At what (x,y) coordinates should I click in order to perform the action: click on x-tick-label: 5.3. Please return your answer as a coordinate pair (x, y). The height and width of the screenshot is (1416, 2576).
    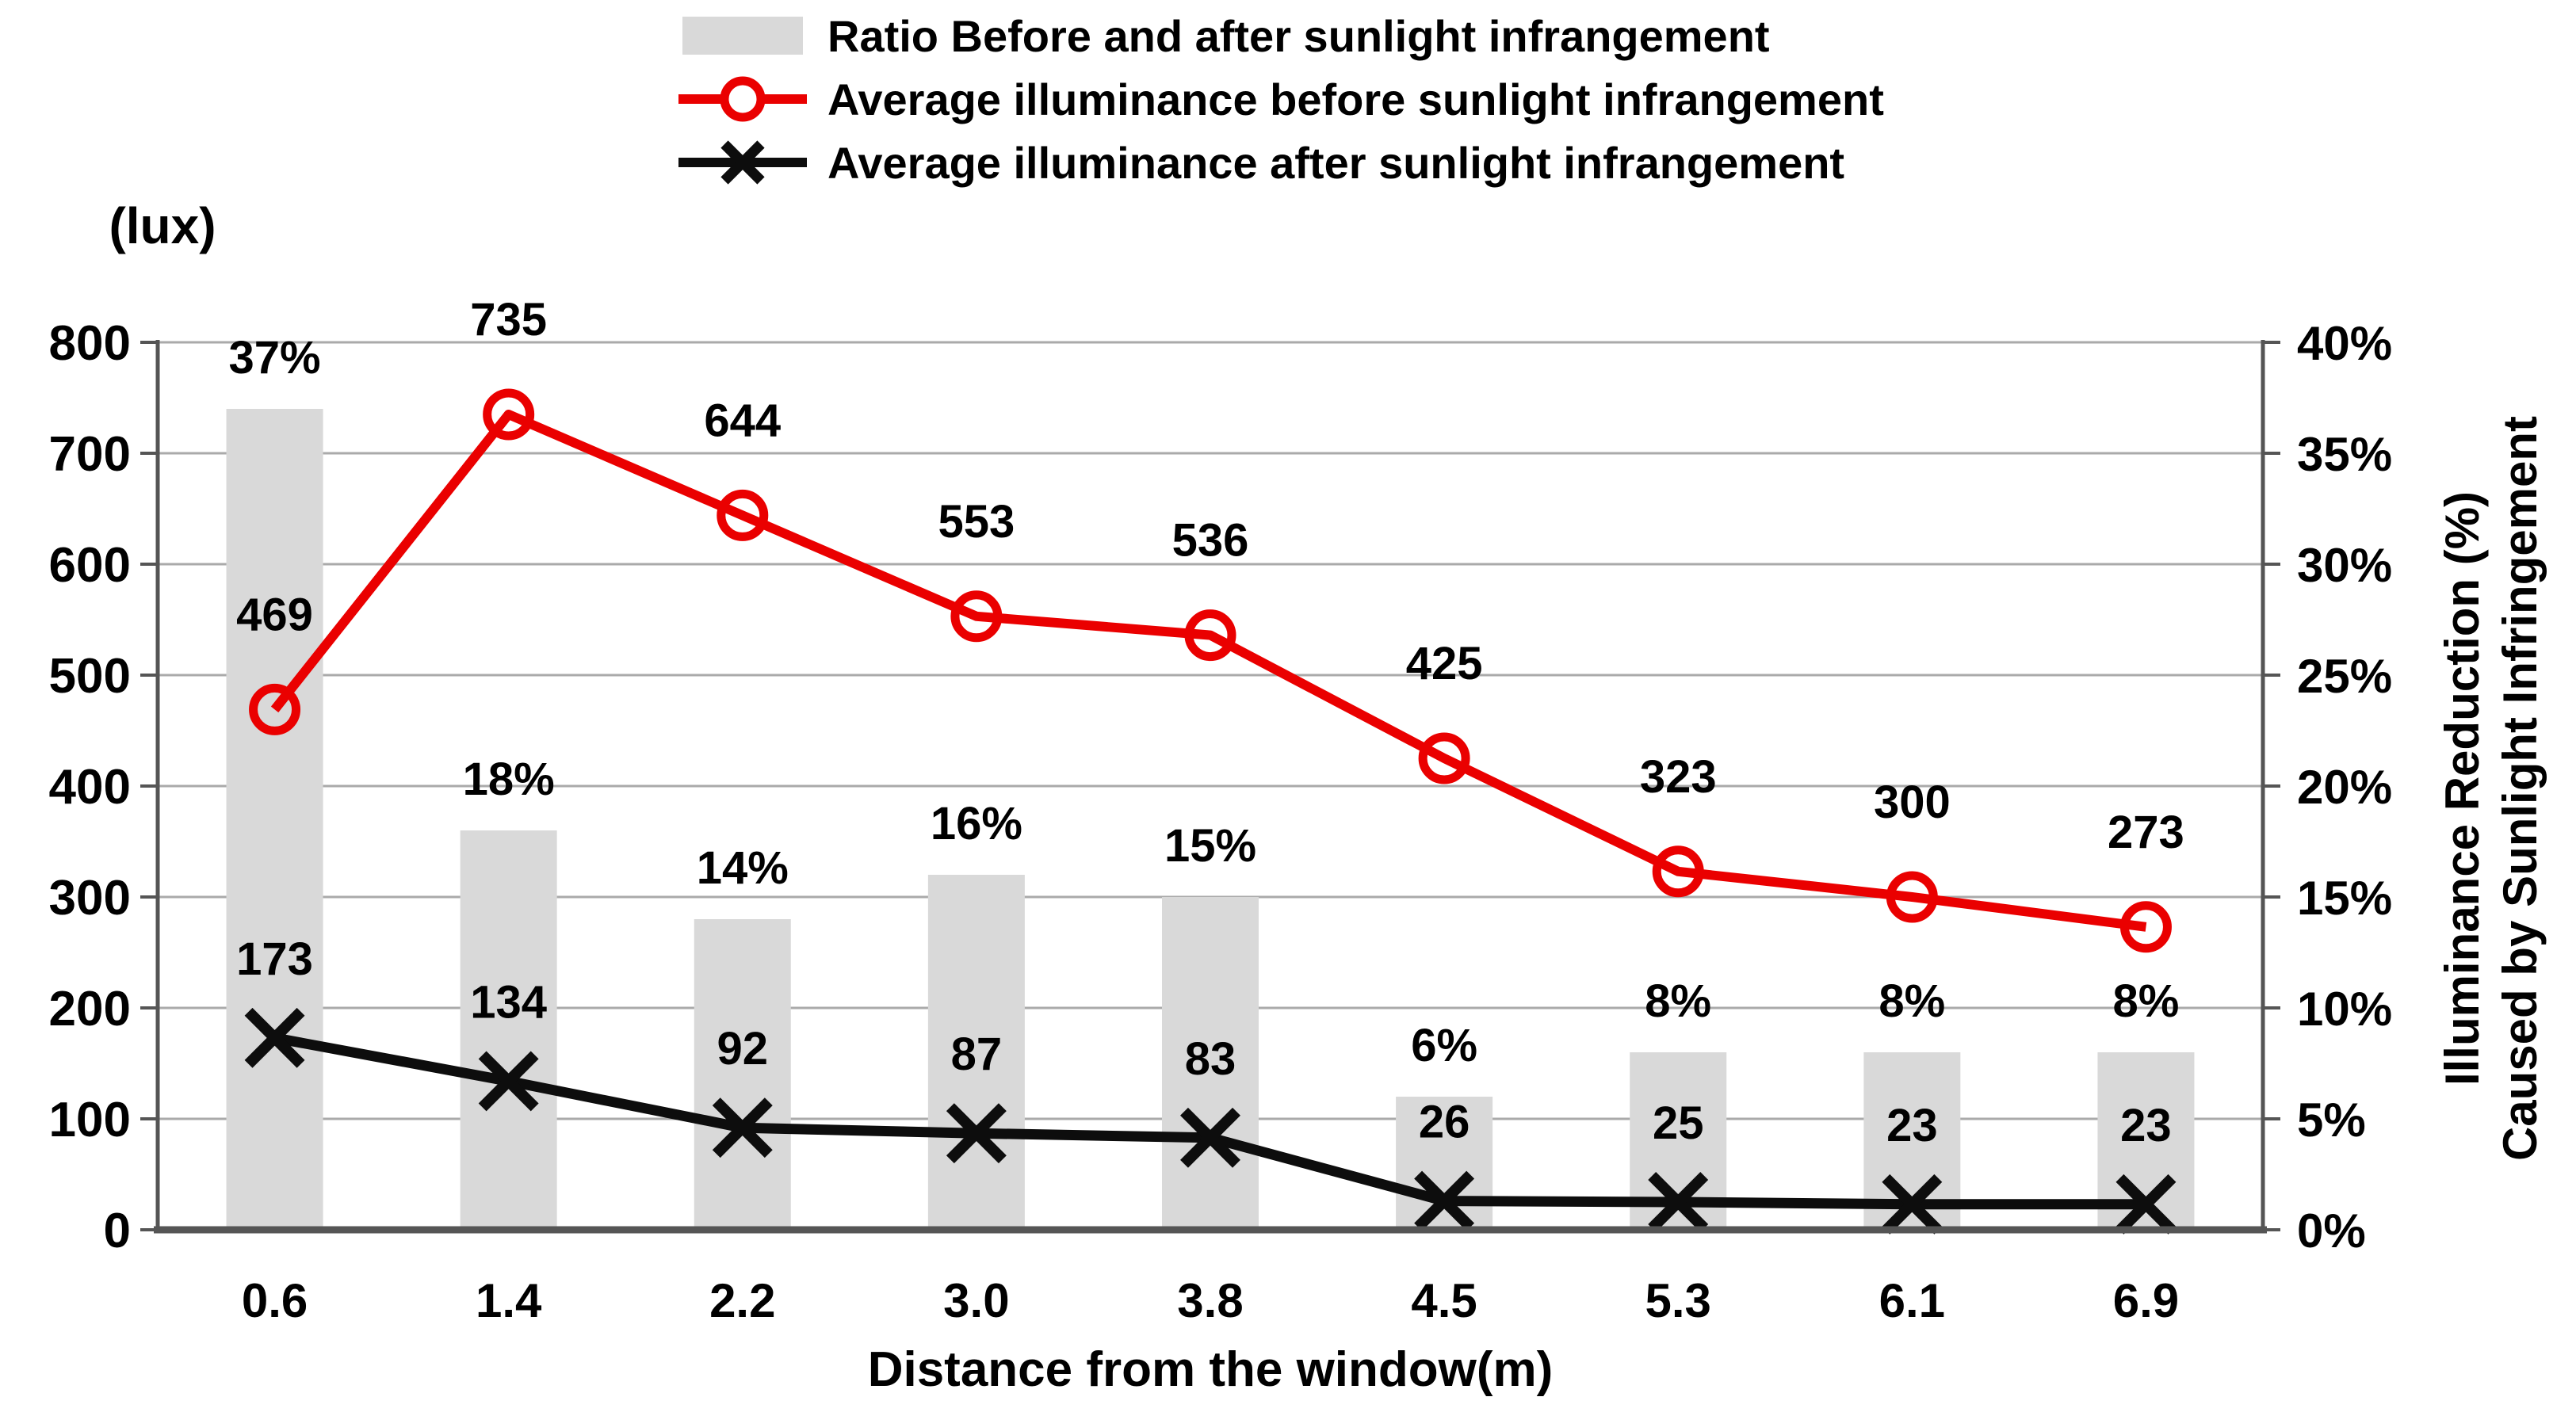
    Looking at the image, I should click on (1678, 1300).